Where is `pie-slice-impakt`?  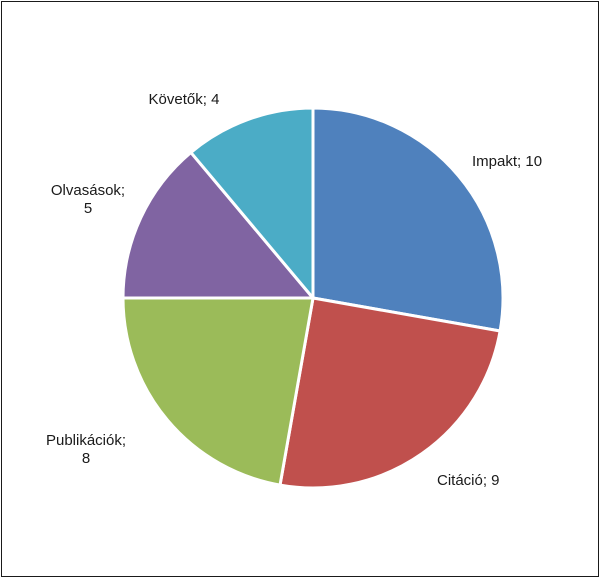 pie-slice-impakt is located at coordinates (408, 219).